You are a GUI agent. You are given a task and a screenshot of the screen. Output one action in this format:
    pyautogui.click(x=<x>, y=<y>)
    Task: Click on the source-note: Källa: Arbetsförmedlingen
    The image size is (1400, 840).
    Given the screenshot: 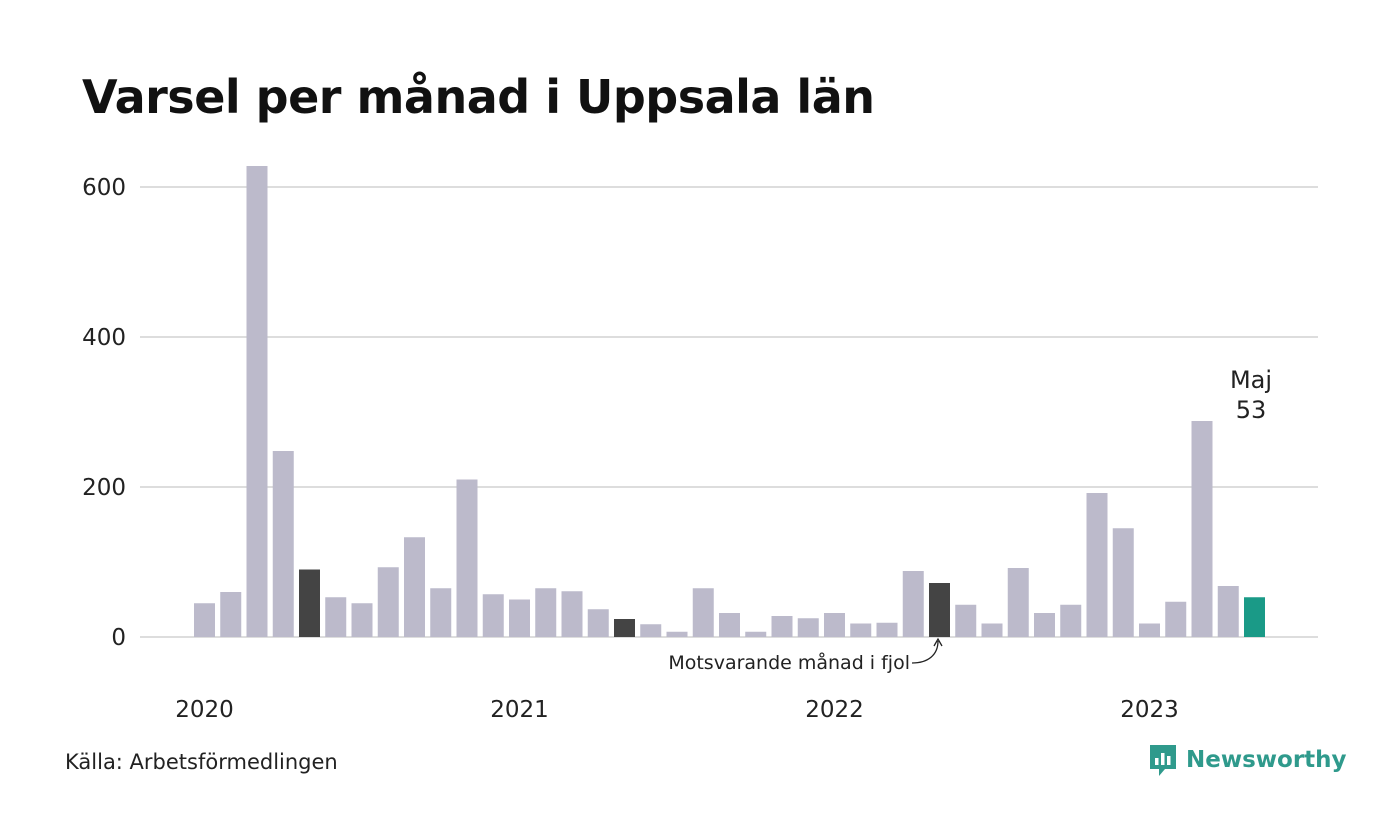 What is the action you would take?
    pyautogui.click(x=201, y=762)
    